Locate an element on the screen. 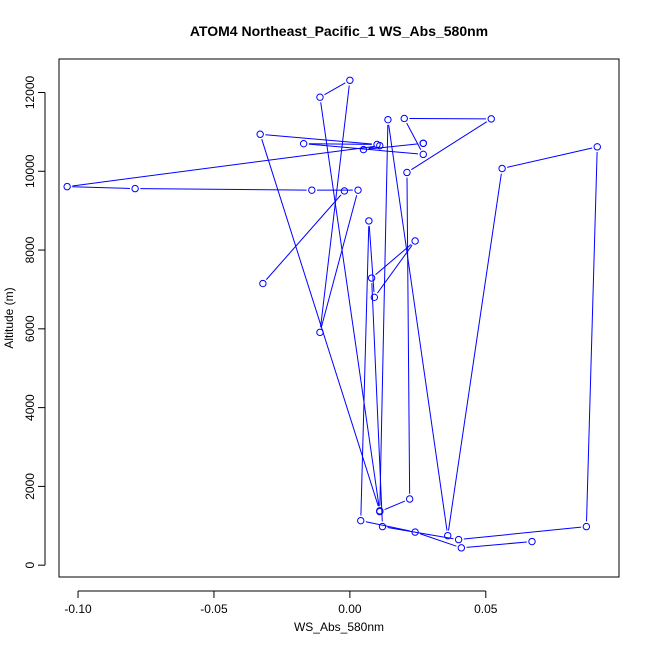  y-tick-label: 2000 is located at coordinates (30, 486).